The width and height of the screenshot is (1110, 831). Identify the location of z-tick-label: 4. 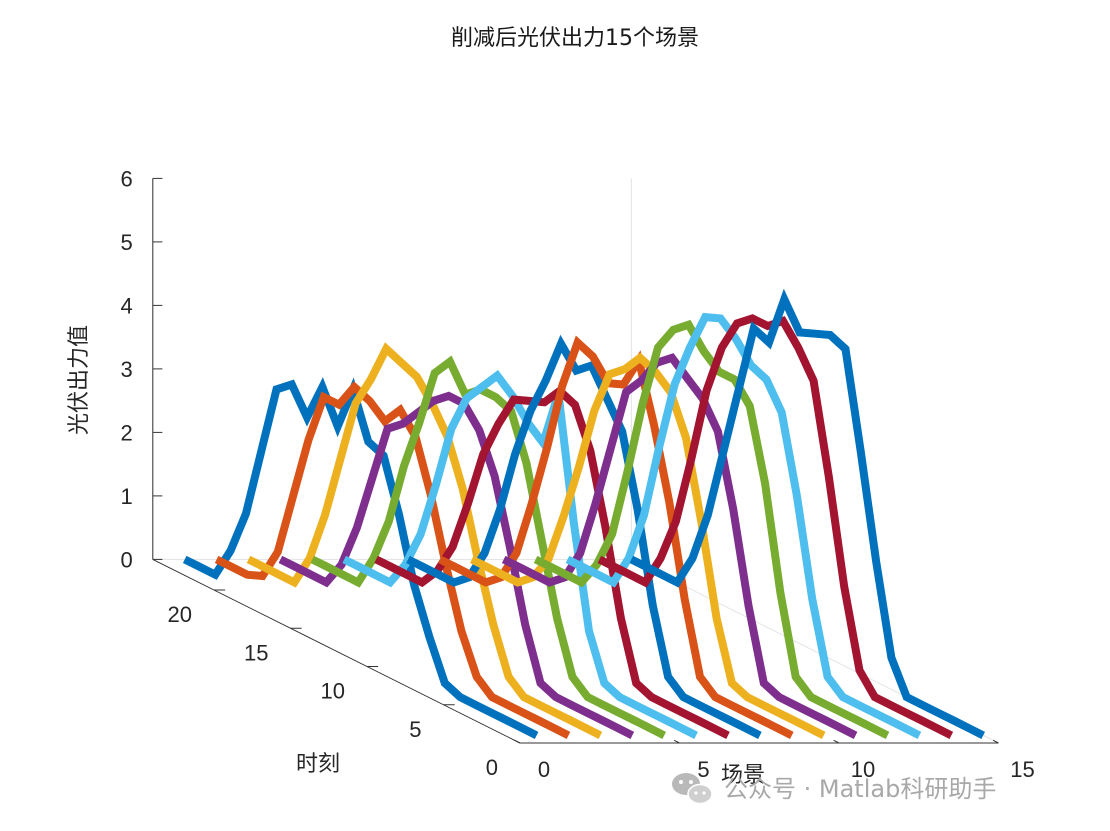
(127, 305).